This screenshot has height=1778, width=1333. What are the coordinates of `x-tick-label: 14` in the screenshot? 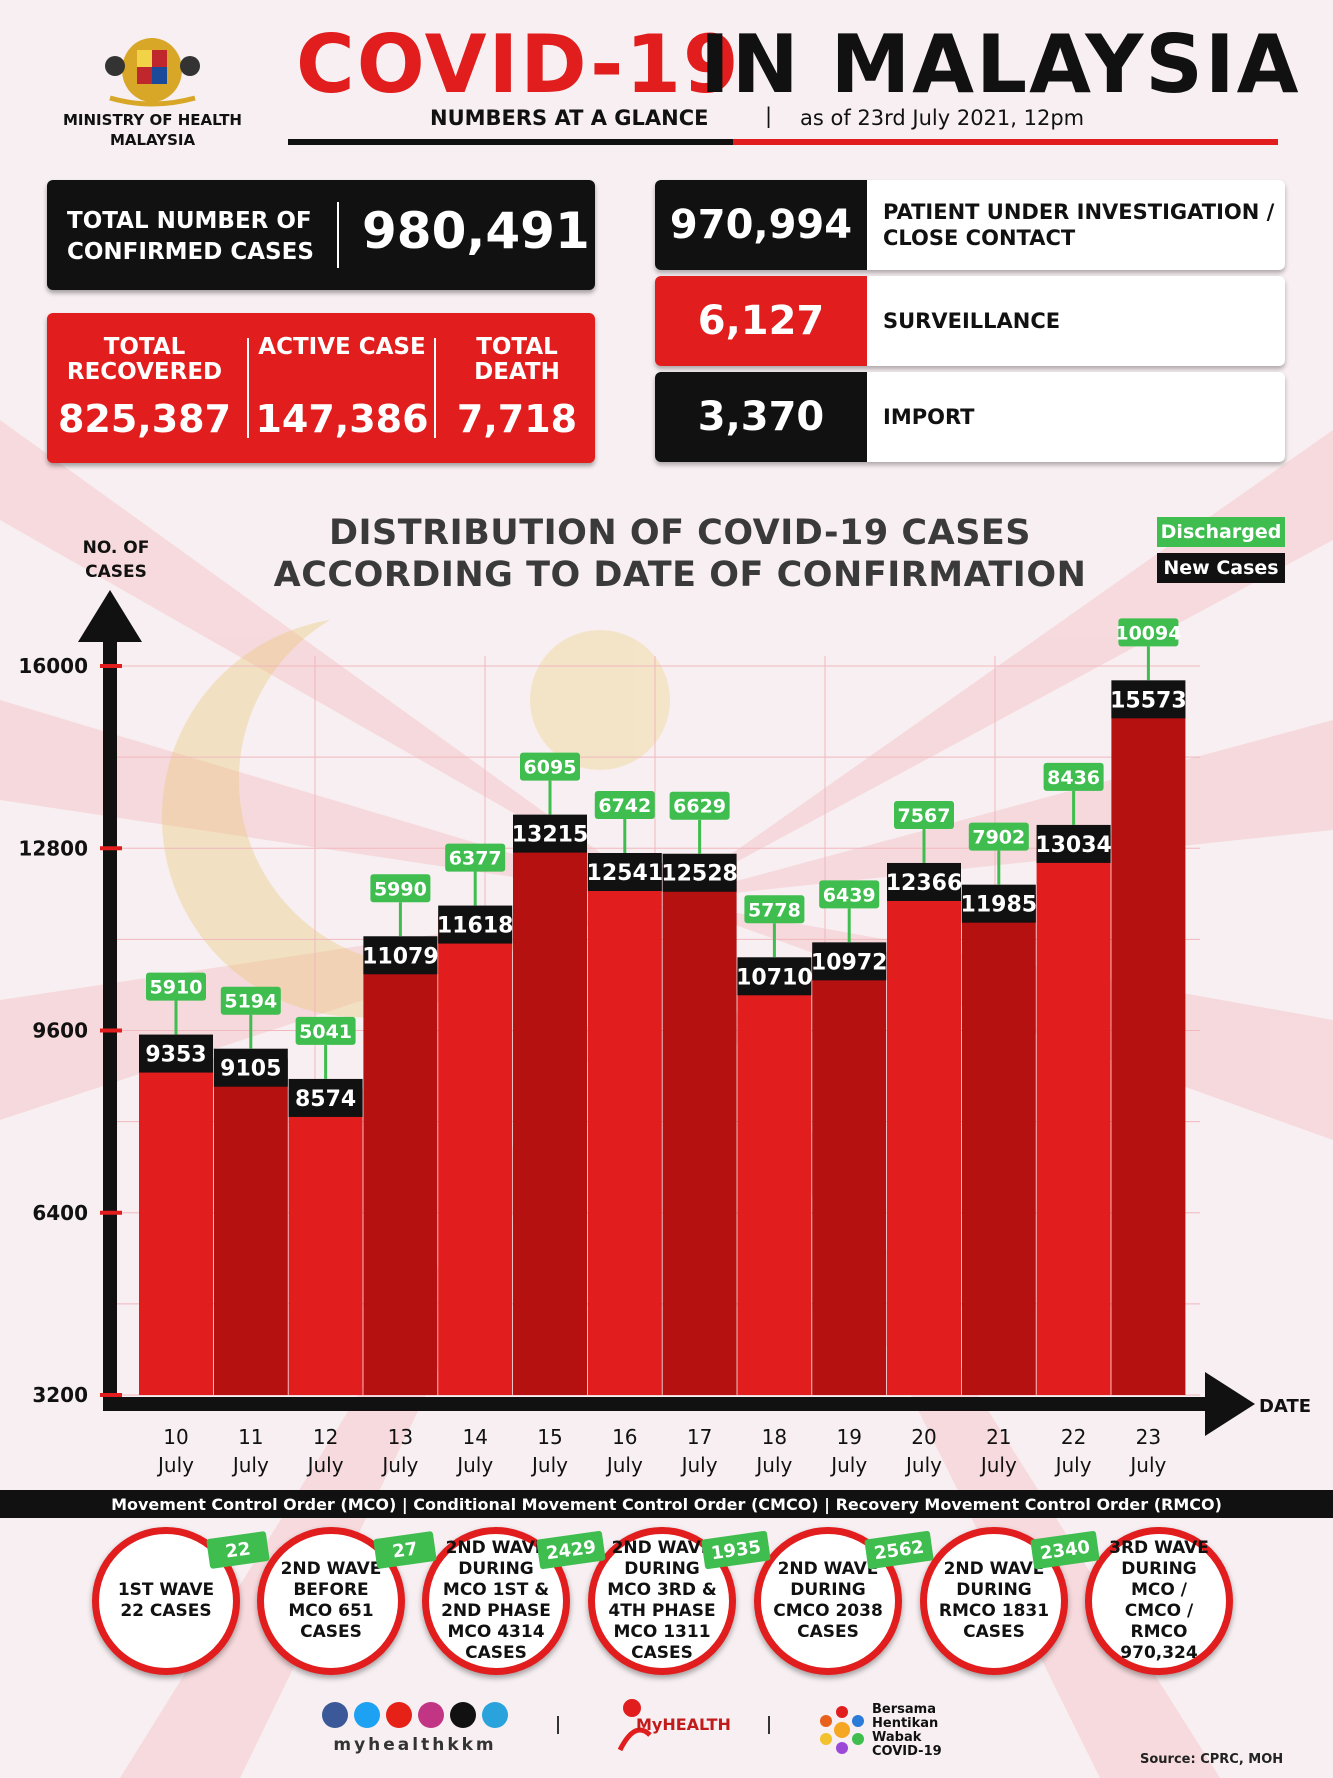 It's located at (474, 1437).